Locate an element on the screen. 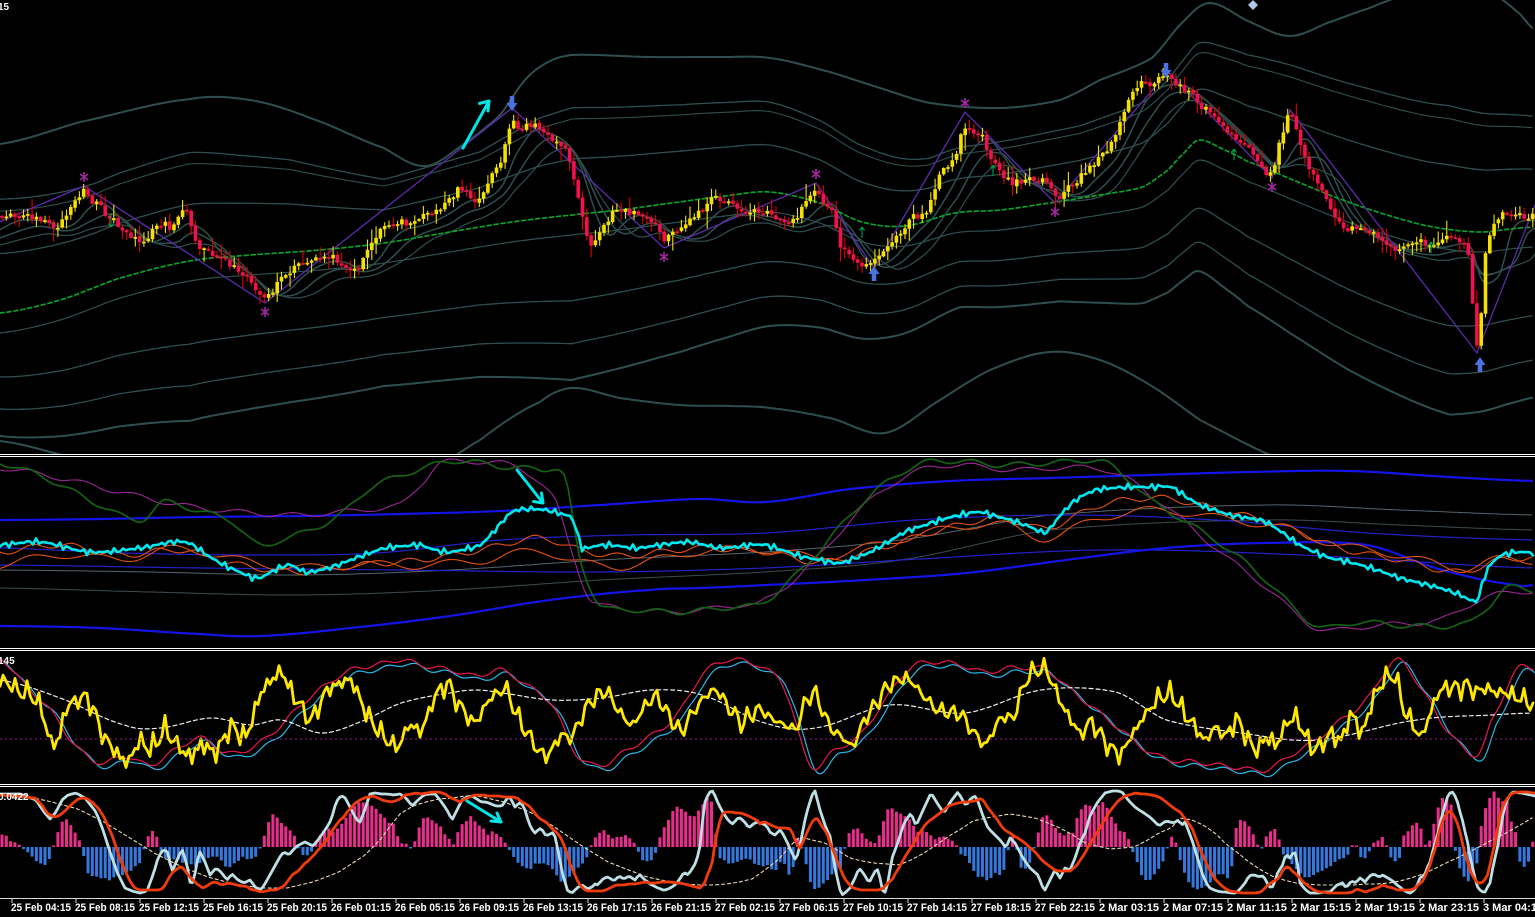 This screenshot has width=1535, height=917. svg-text: 25 Feb 08:15 is located at coordinates (105, 908).